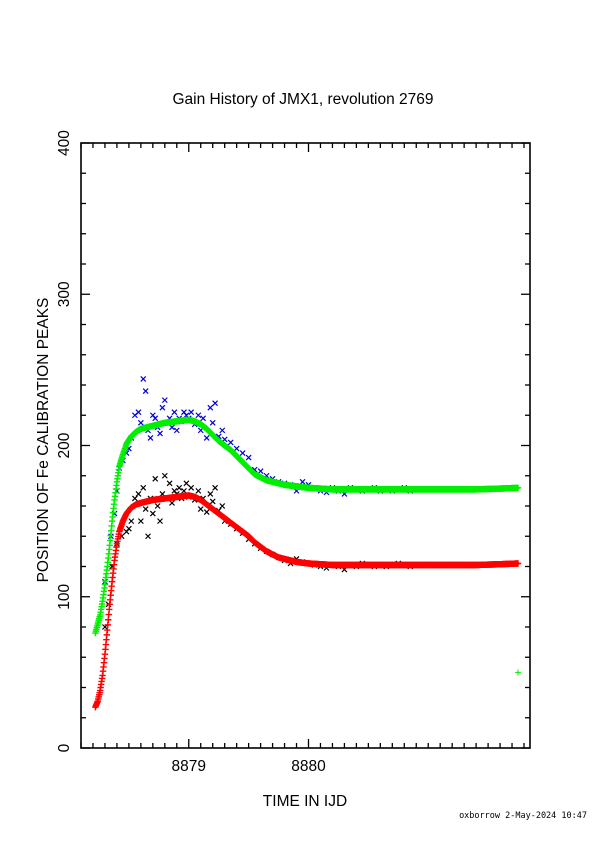 The image size is (595, 842). What do you see at coordinates (64, 143) in the screenshot?
I see `y-tick-label: 400` at bounding box center [64, 143].